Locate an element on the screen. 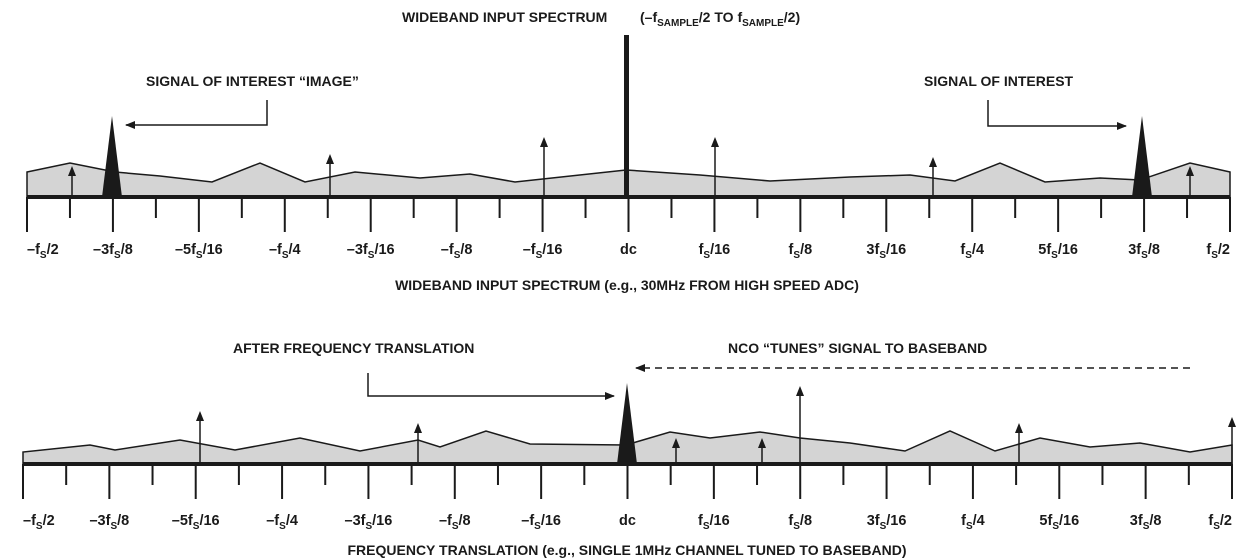  top-small-arrows is located at coordinates (631, 167).